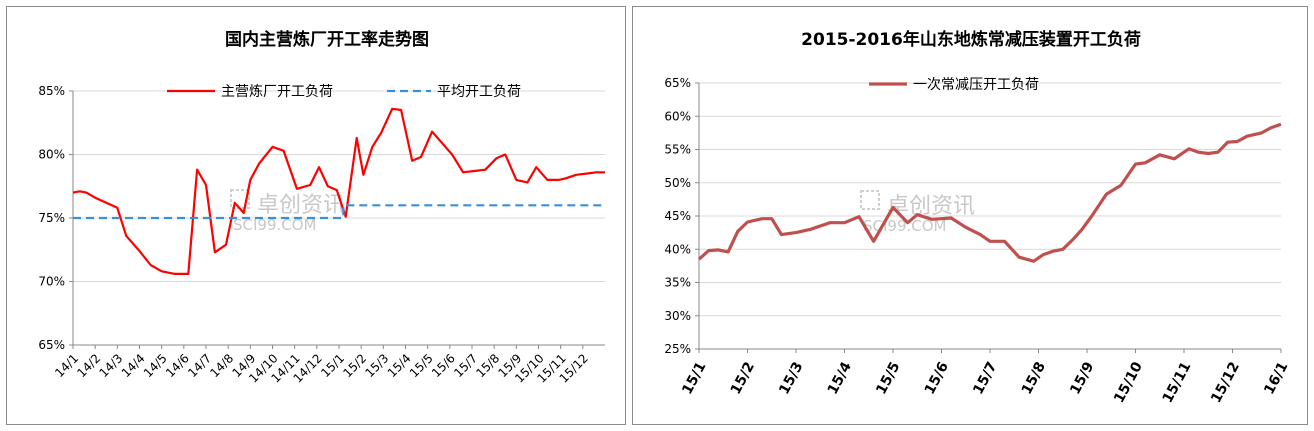 This screenshot has width=1314, height=431. I want to click on y-tick-label: 55%, so click(677, 150).